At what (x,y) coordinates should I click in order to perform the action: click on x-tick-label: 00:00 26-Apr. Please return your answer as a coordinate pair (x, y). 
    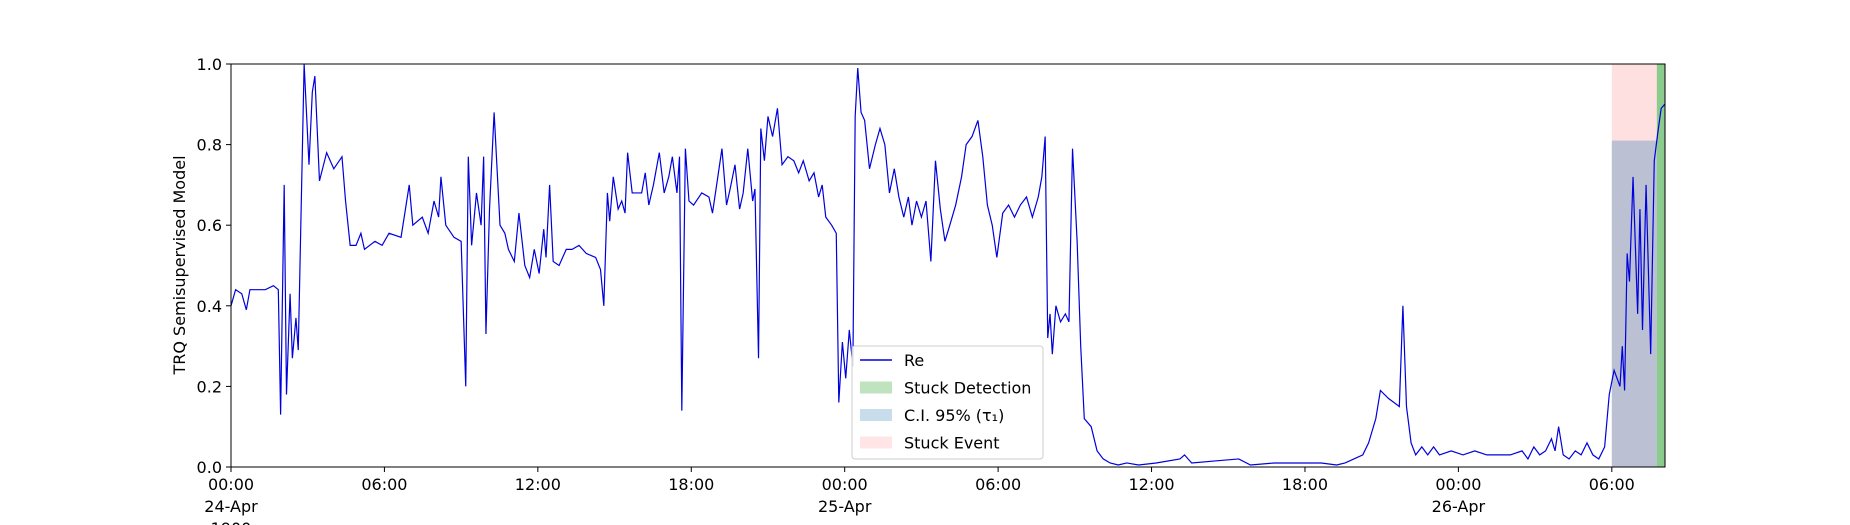
    Looking at the image, I should click on (1459, 495).